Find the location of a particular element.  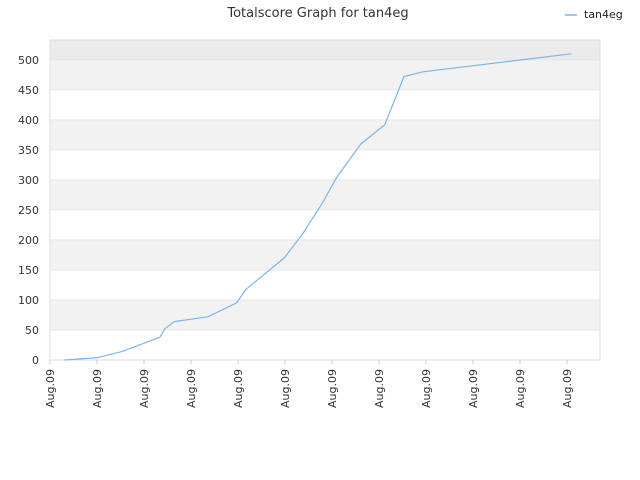

y-tick-label: 50 is located at coordinates (32, 330).